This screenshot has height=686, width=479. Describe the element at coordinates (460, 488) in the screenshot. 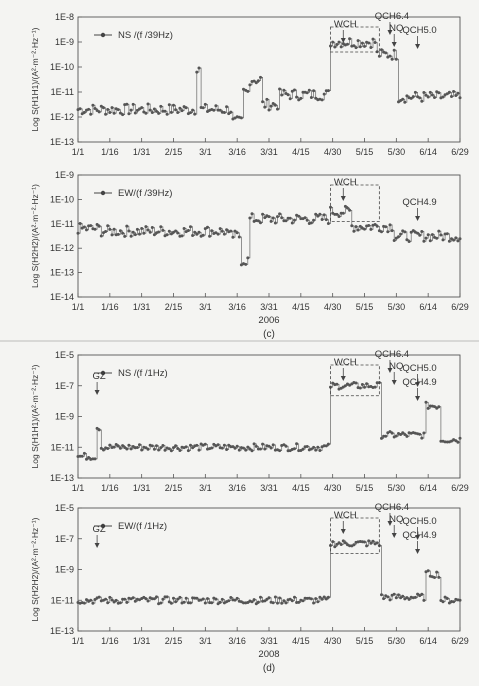

I see `x-tick-label: 6/29` at that location.